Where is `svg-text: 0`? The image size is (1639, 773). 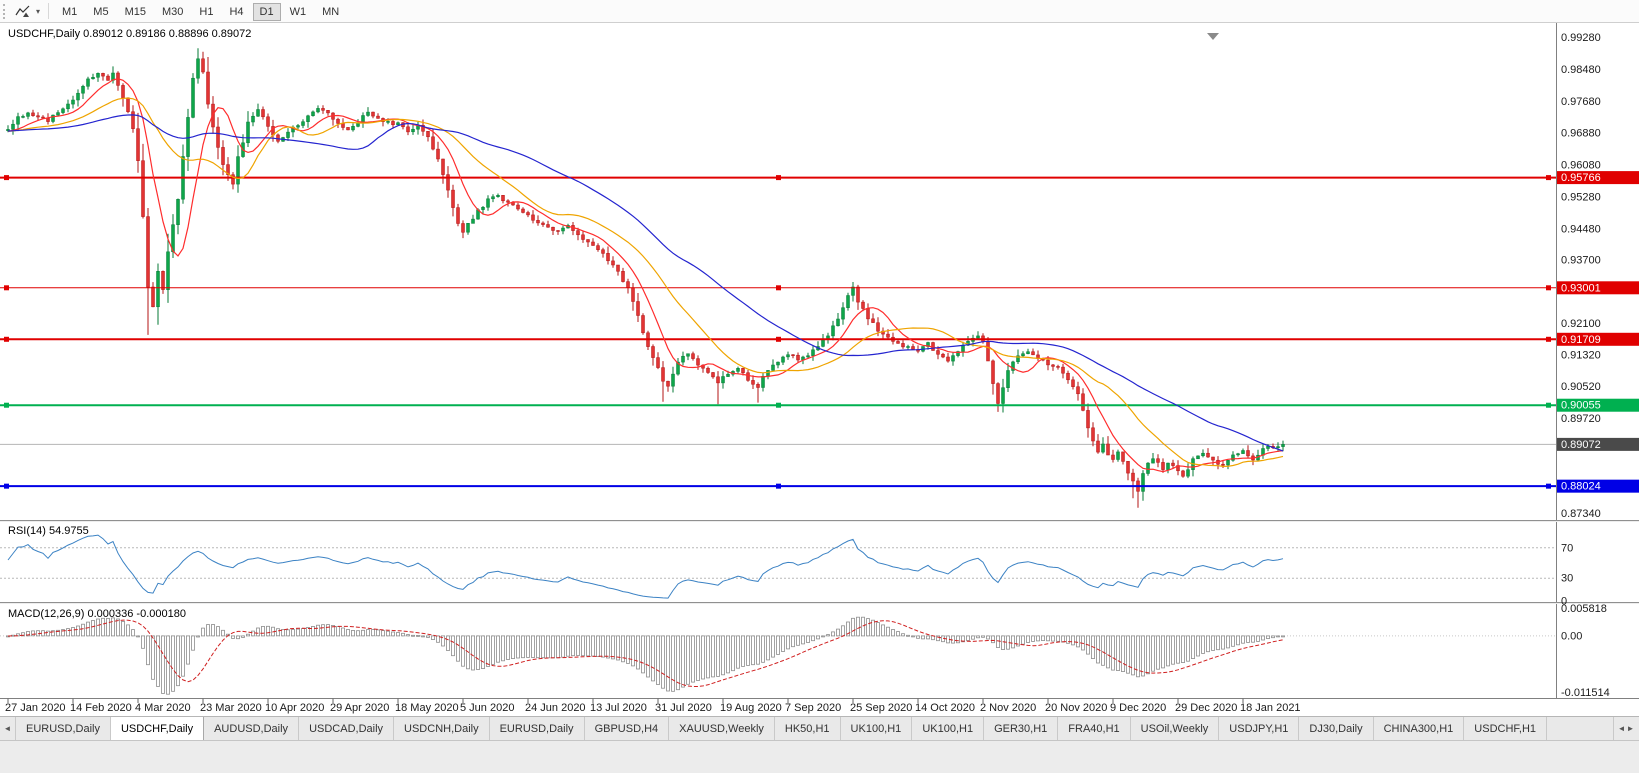 svg-text: 0 is located at coordinates (1564, 602).